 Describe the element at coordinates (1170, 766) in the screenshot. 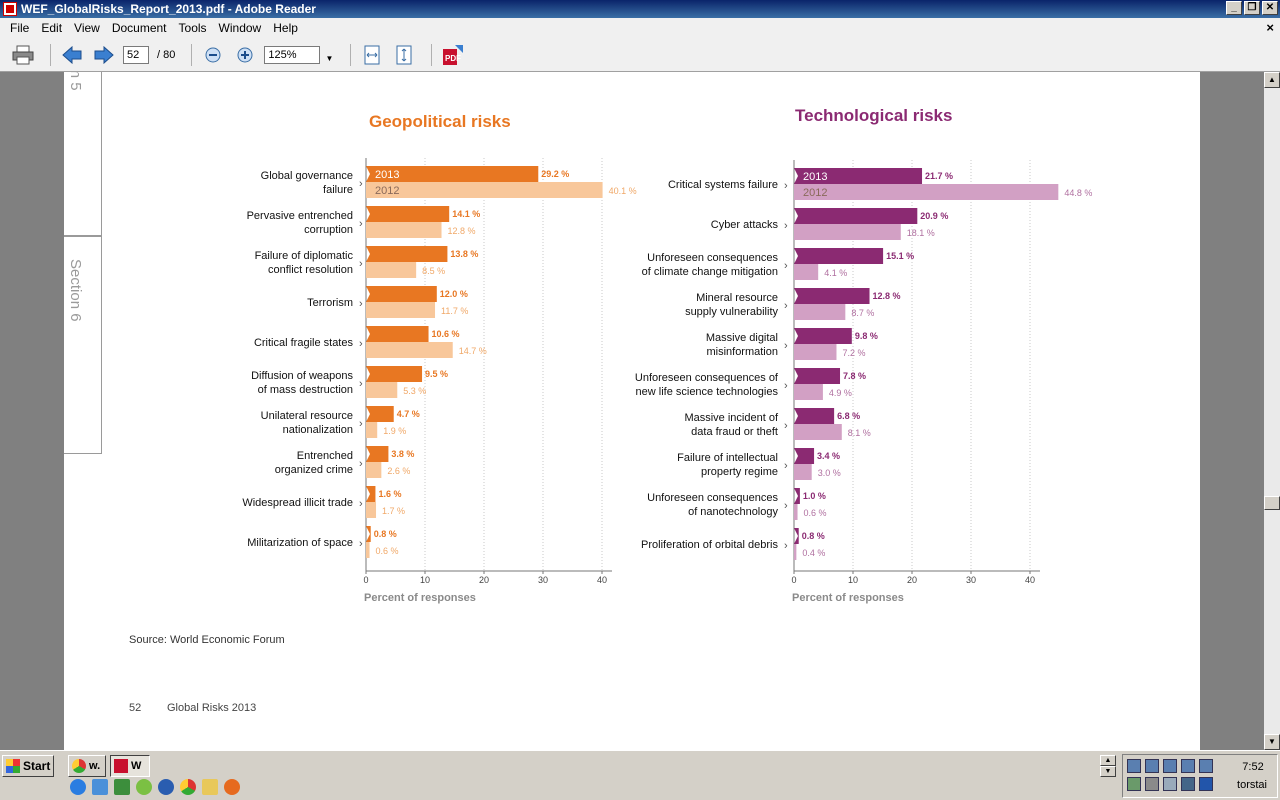

I see `network-disconnected-icon` at that location.